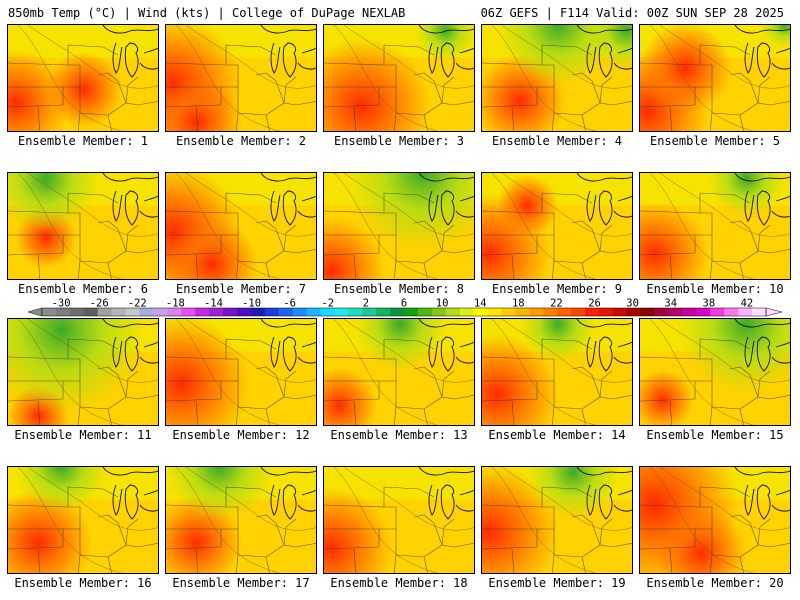 The width and height of the screenshot is (800, 600). What do you see at coordinates (670, 304) in the screenshot?
I see `colorbar-tick-label: 34` at bounding box center [670, 304].